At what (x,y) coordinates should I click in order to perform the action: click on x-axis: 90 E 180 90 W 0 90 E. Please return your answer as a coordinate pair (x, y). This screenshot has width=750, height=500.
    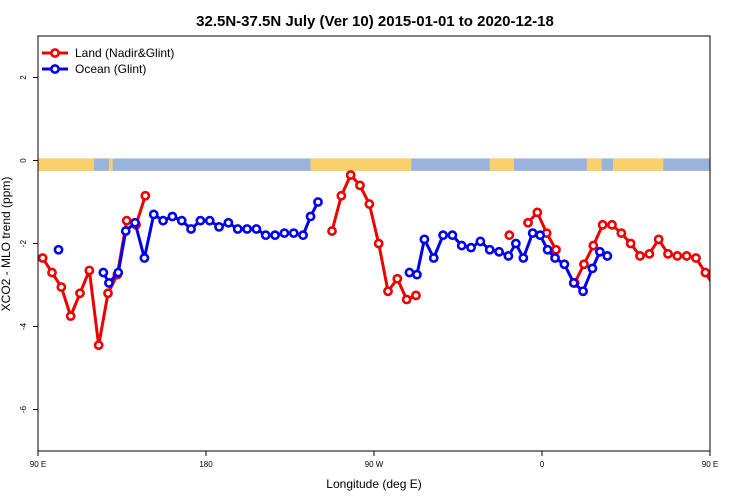
    Looking at the image, I should click on (374, 460).